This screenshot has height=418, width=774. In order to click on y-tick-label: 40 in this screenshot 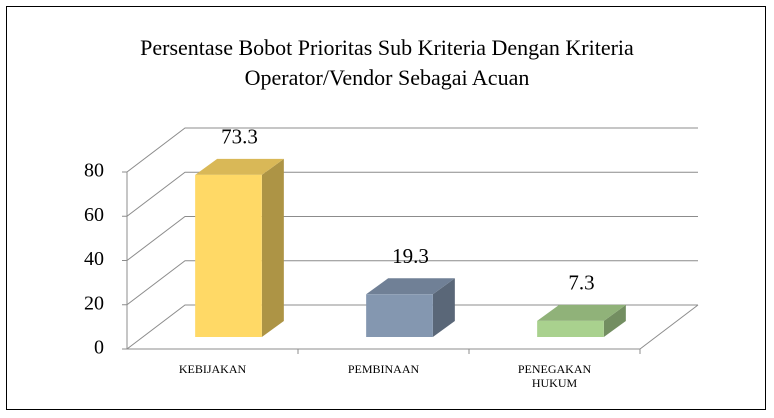, I will do `click(94, 259)`.